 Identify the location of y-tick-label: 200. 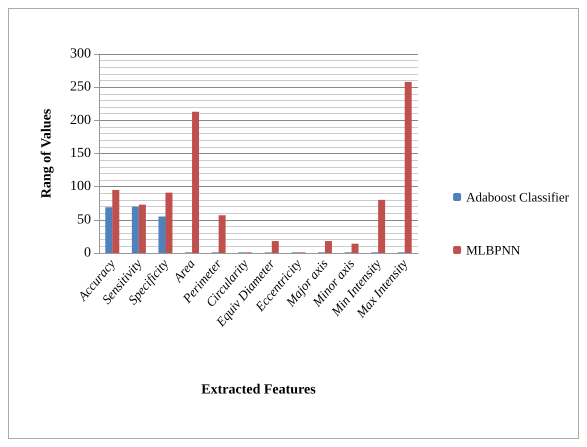
(80, 120).